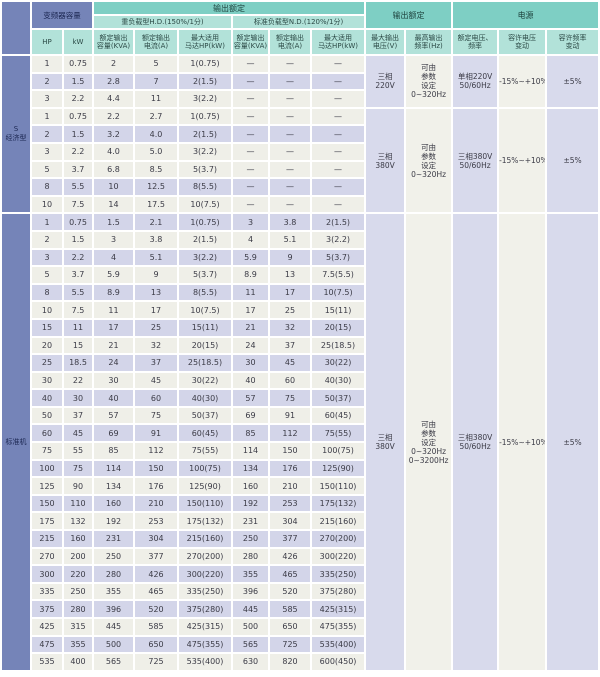  I want to click on cell: 112, so click(290, 433).